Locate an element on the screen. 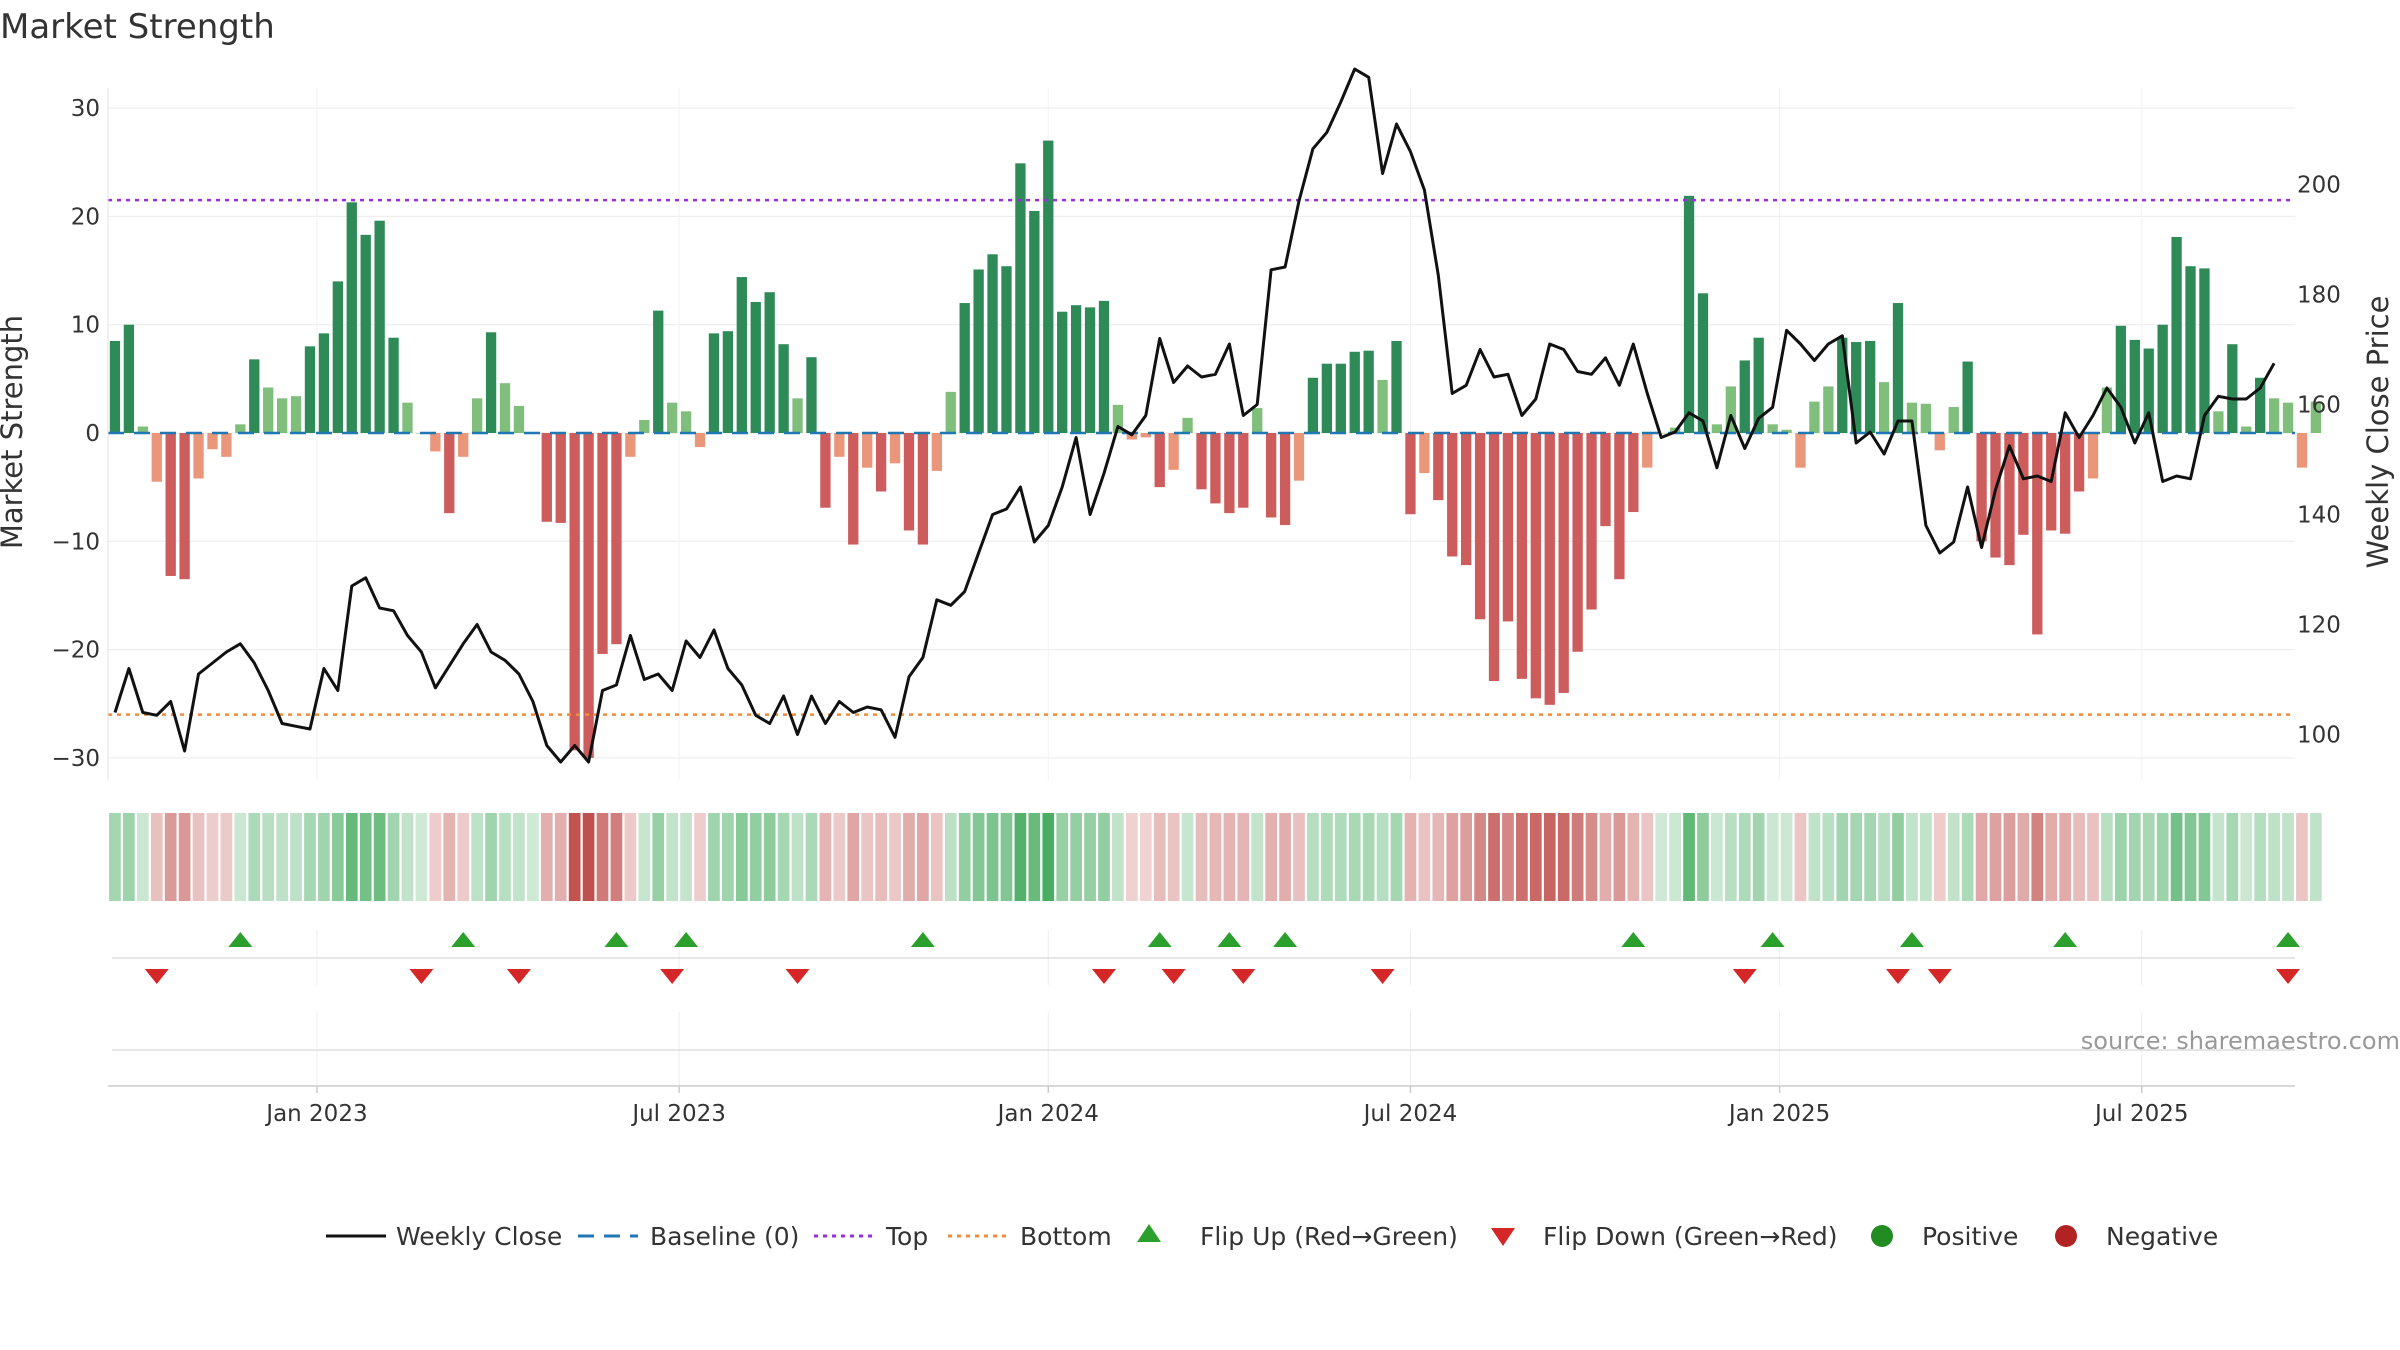  legend-flip-up: Flip Up (Red→Green) is located at coordinates (1329, 1236).